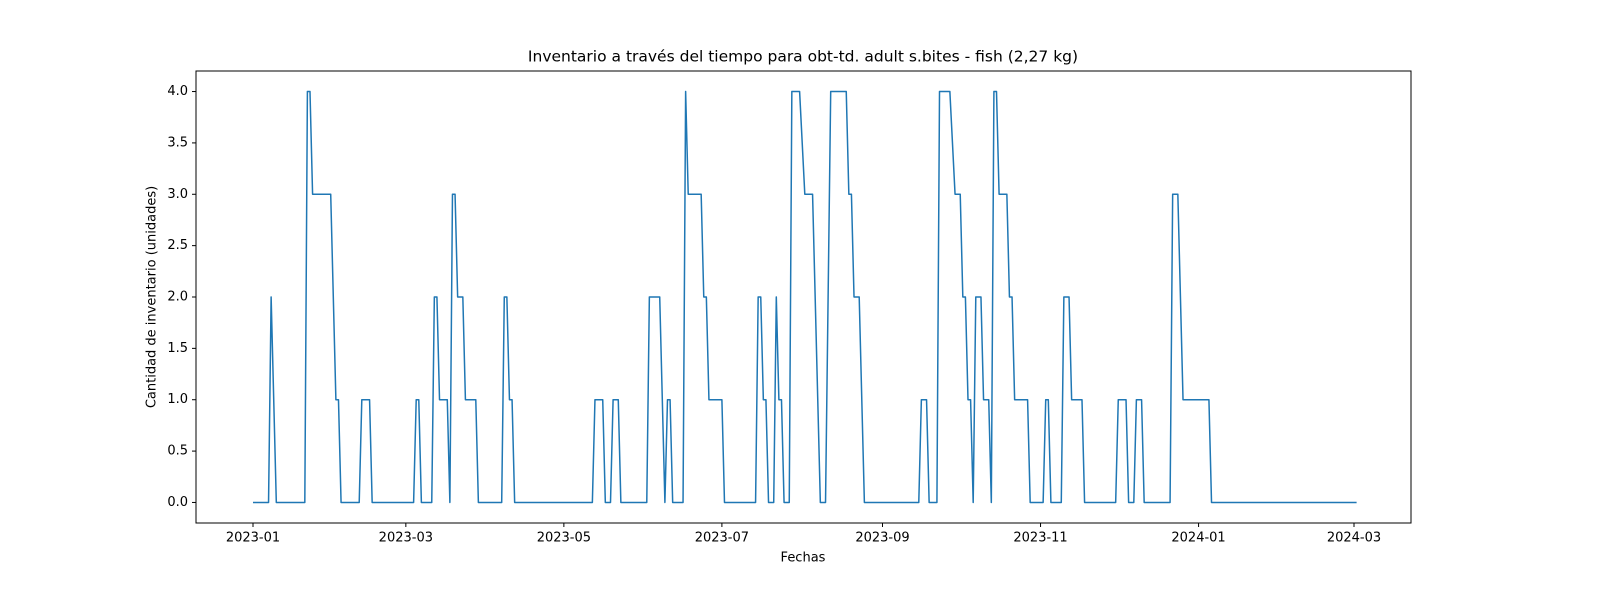 The width and height of the screenshot is (1600, 600). Describe the element at coordinates (177, 194) in the screenshot. I see `y-tick-label: 3.0` at that location.